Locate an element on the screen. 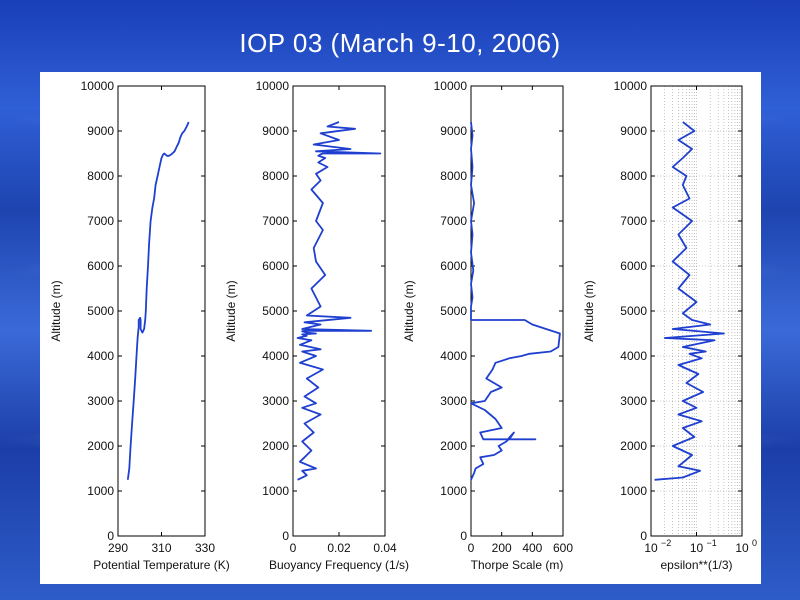 This screenshot has height=600, width=800. x-tick-label: 200 is located at coordinates (502, 548).